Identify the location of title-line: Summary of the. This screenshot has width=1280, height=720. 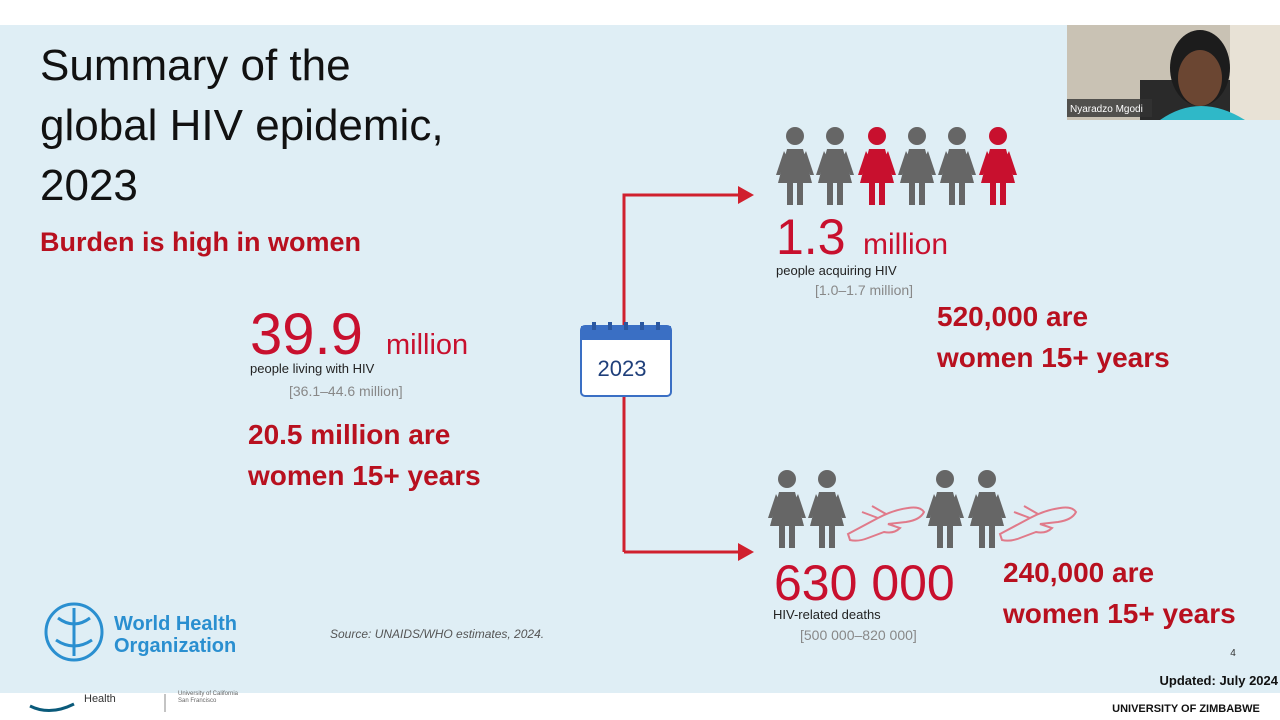
(195, 65).